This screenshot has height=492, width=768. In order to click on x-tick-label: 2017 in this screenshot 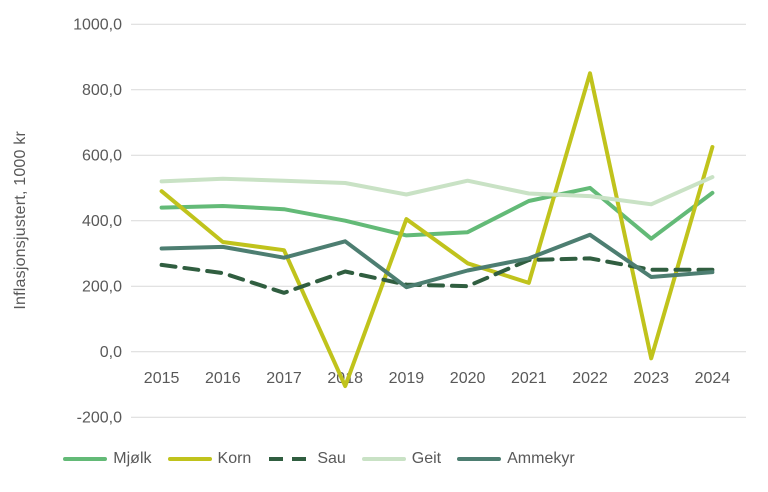, I will do `click(284, 378)`.